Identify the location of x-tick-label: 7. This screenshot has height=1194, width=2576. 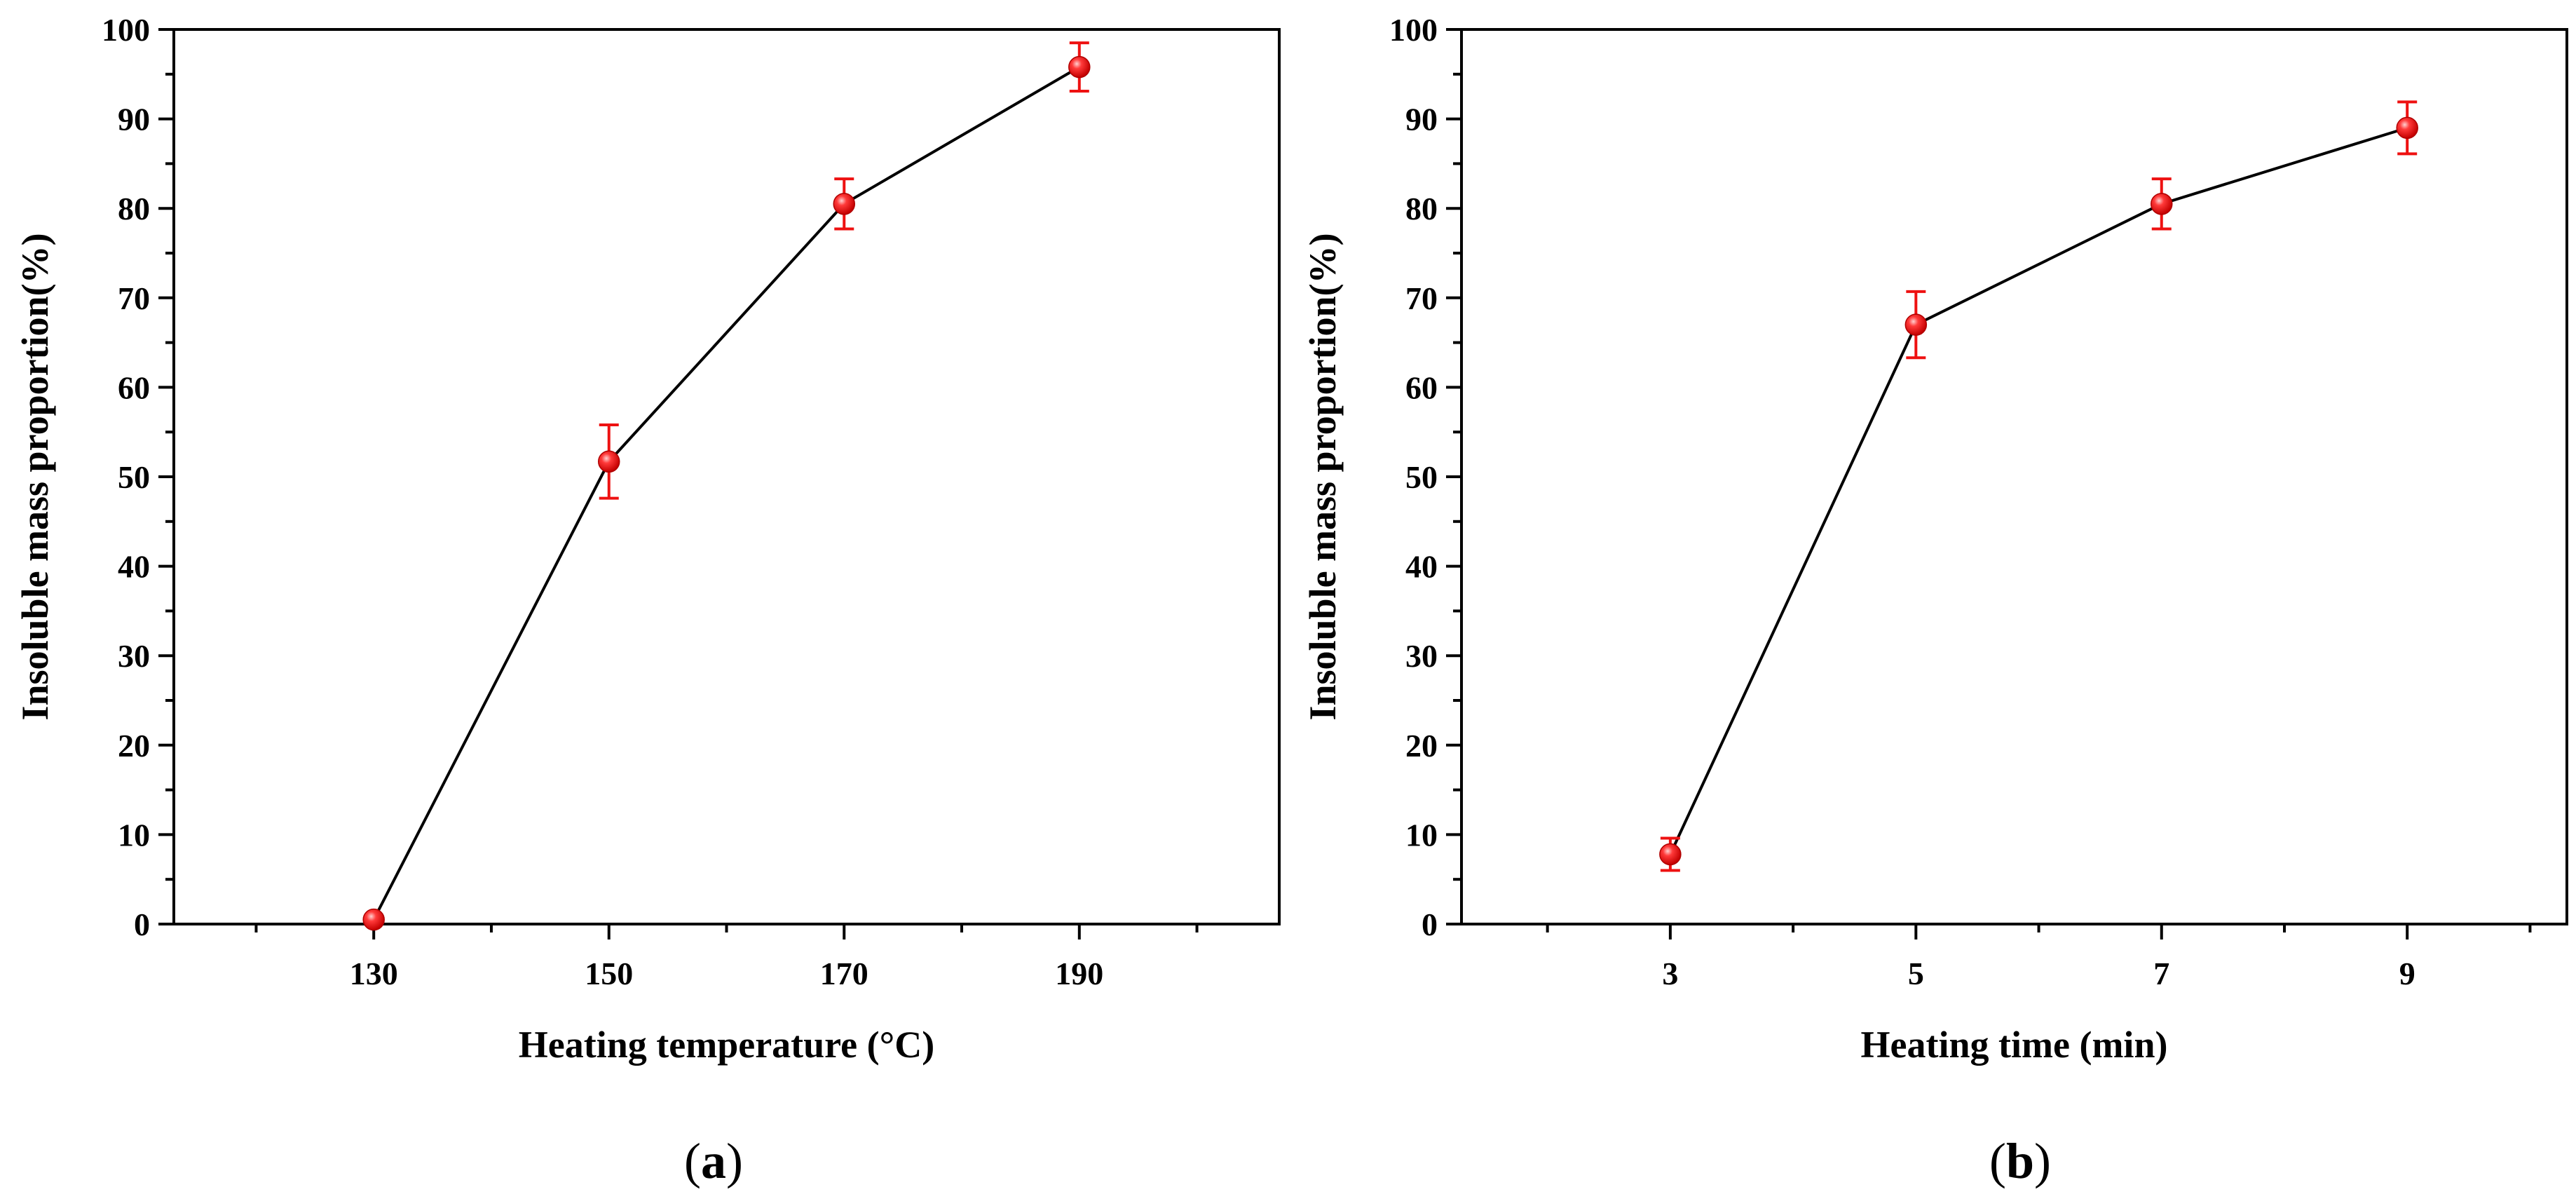
(2161, 973).